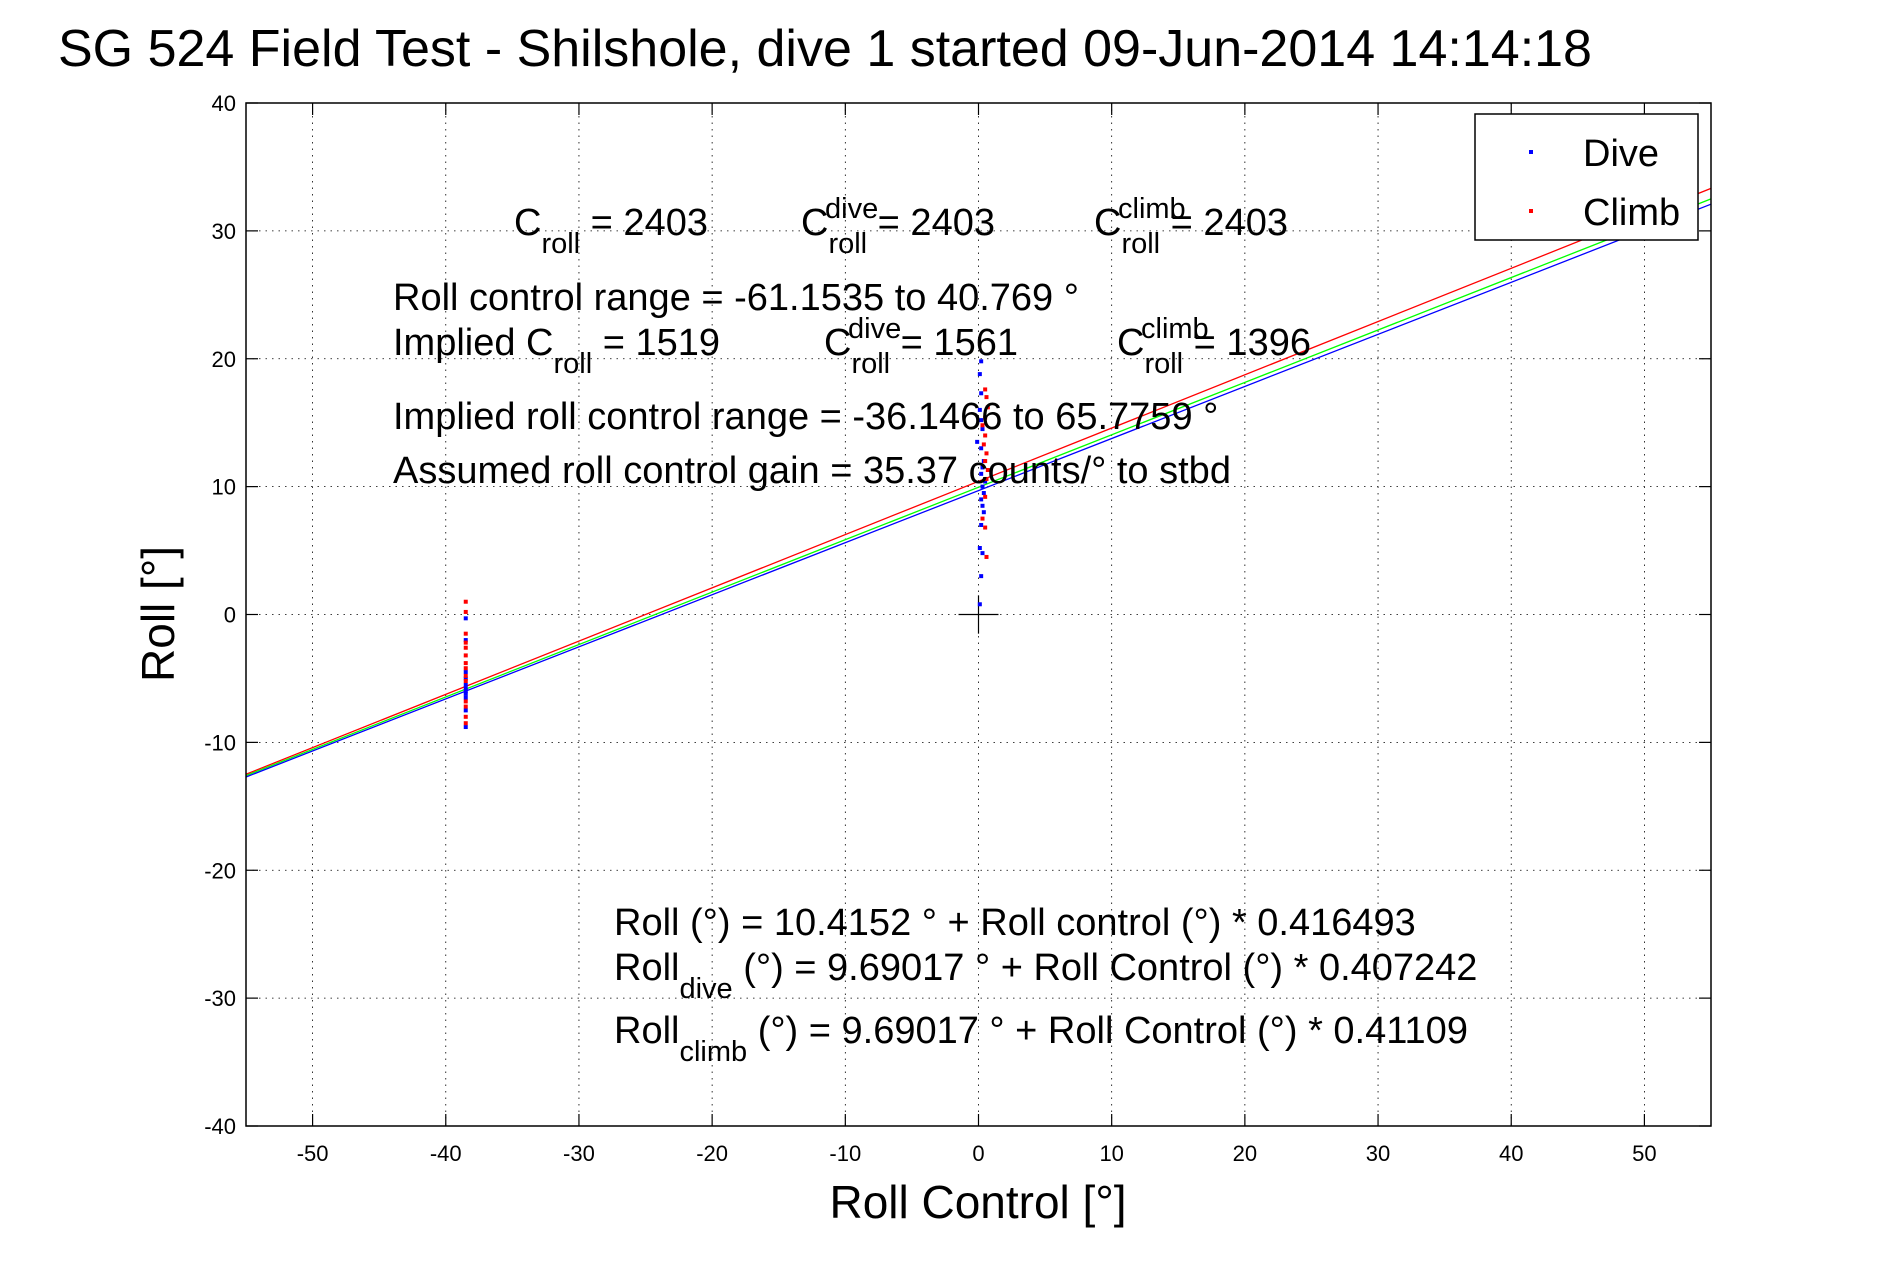 Image resolution: width=1891 pixels, height=1262 pixels. What do you see at coordinates (845, 1153) in the screenshot?
I see `x-tick-label: -10` at bounding box center [845, 1153].